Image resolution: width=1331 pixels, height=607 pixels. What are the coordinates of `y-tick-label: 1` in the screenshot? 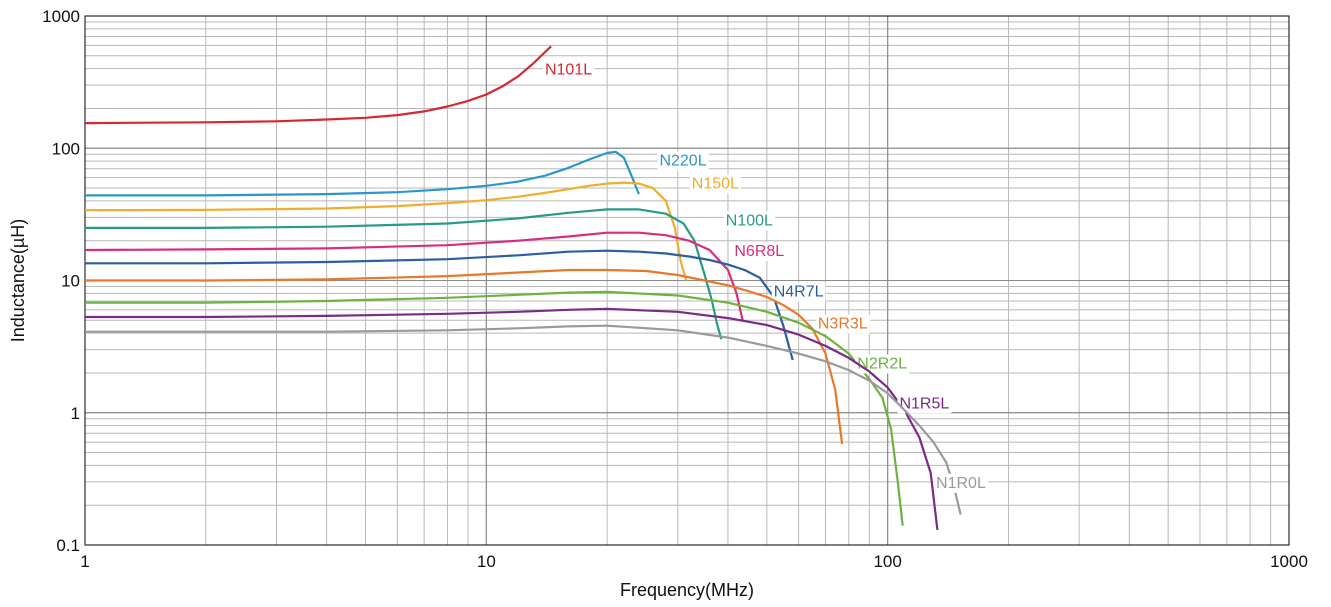 It's located at (75, 413).